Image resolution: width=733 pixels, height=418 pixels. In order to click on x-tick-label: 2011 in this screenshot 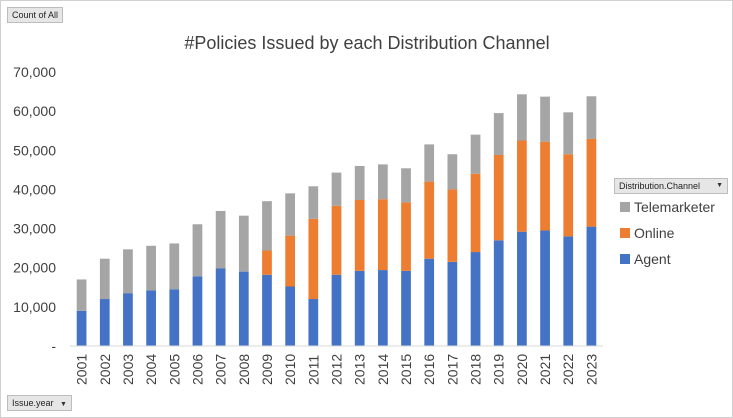, I will do `click(313, 370)`.